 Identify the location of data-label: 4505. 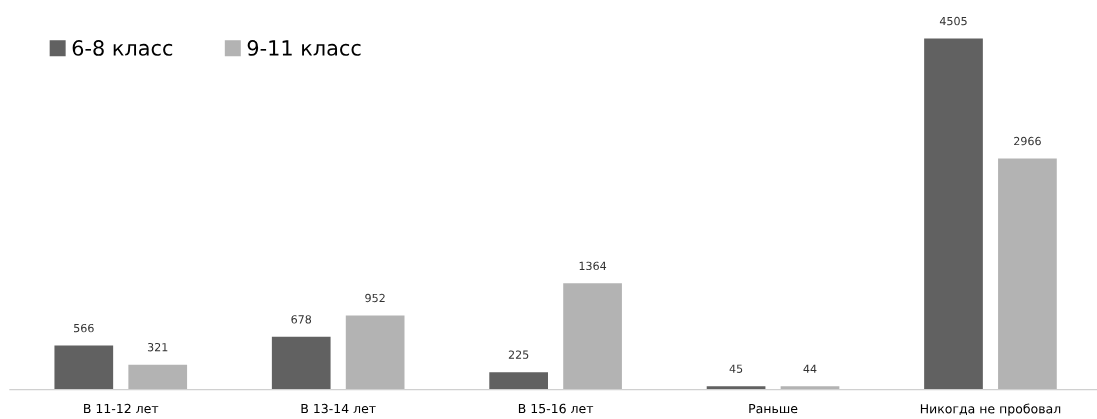
(953, 21).